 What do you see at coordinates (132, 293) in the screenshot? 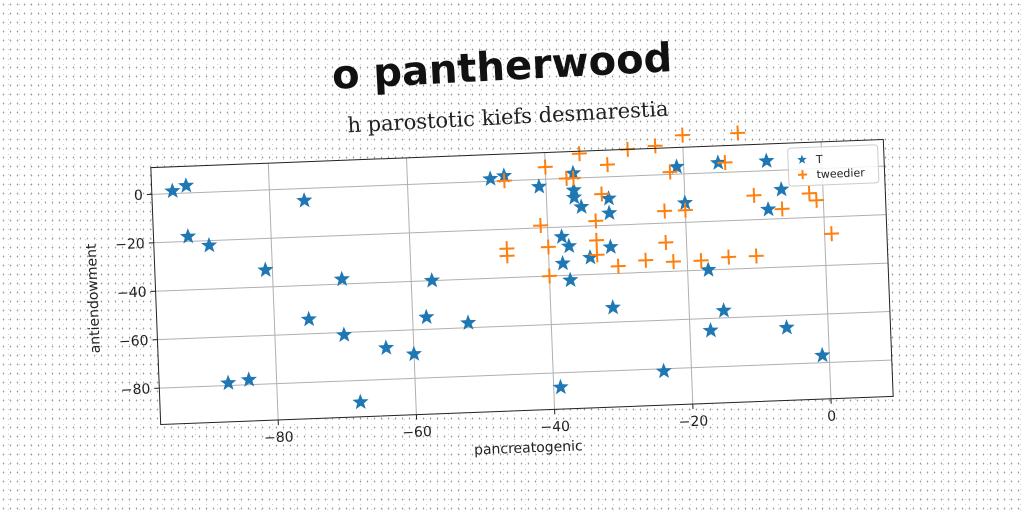
I see `y-tick-label: −40` at bounding box center [132, 293].